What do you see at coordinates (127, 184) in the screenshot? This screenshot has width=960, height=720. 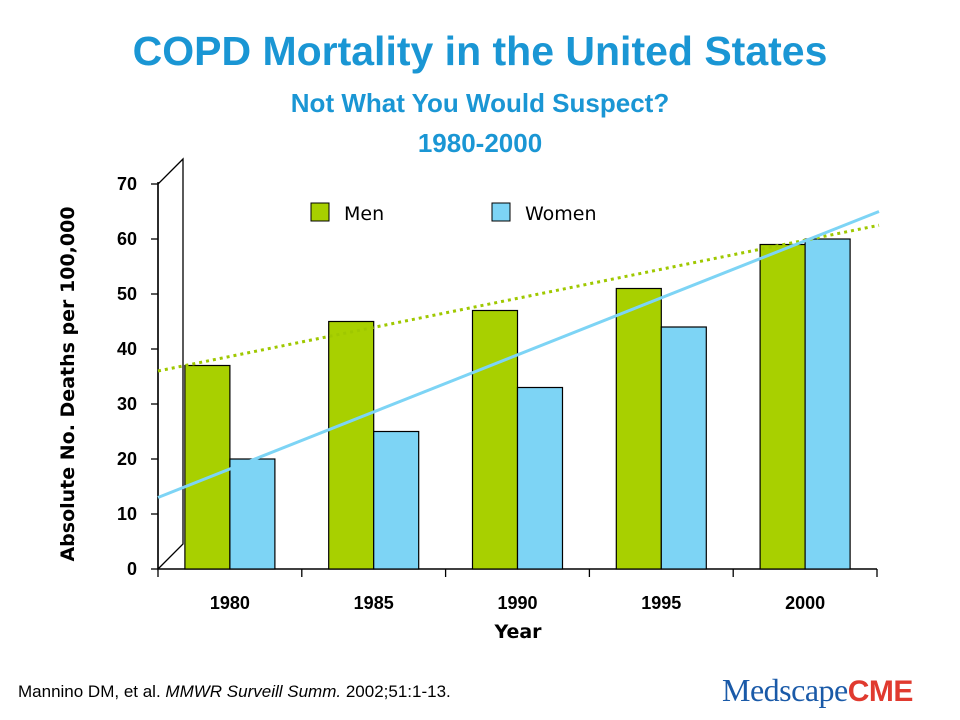 I see `y-tick-label: 70` at bounding box center [127, 184].